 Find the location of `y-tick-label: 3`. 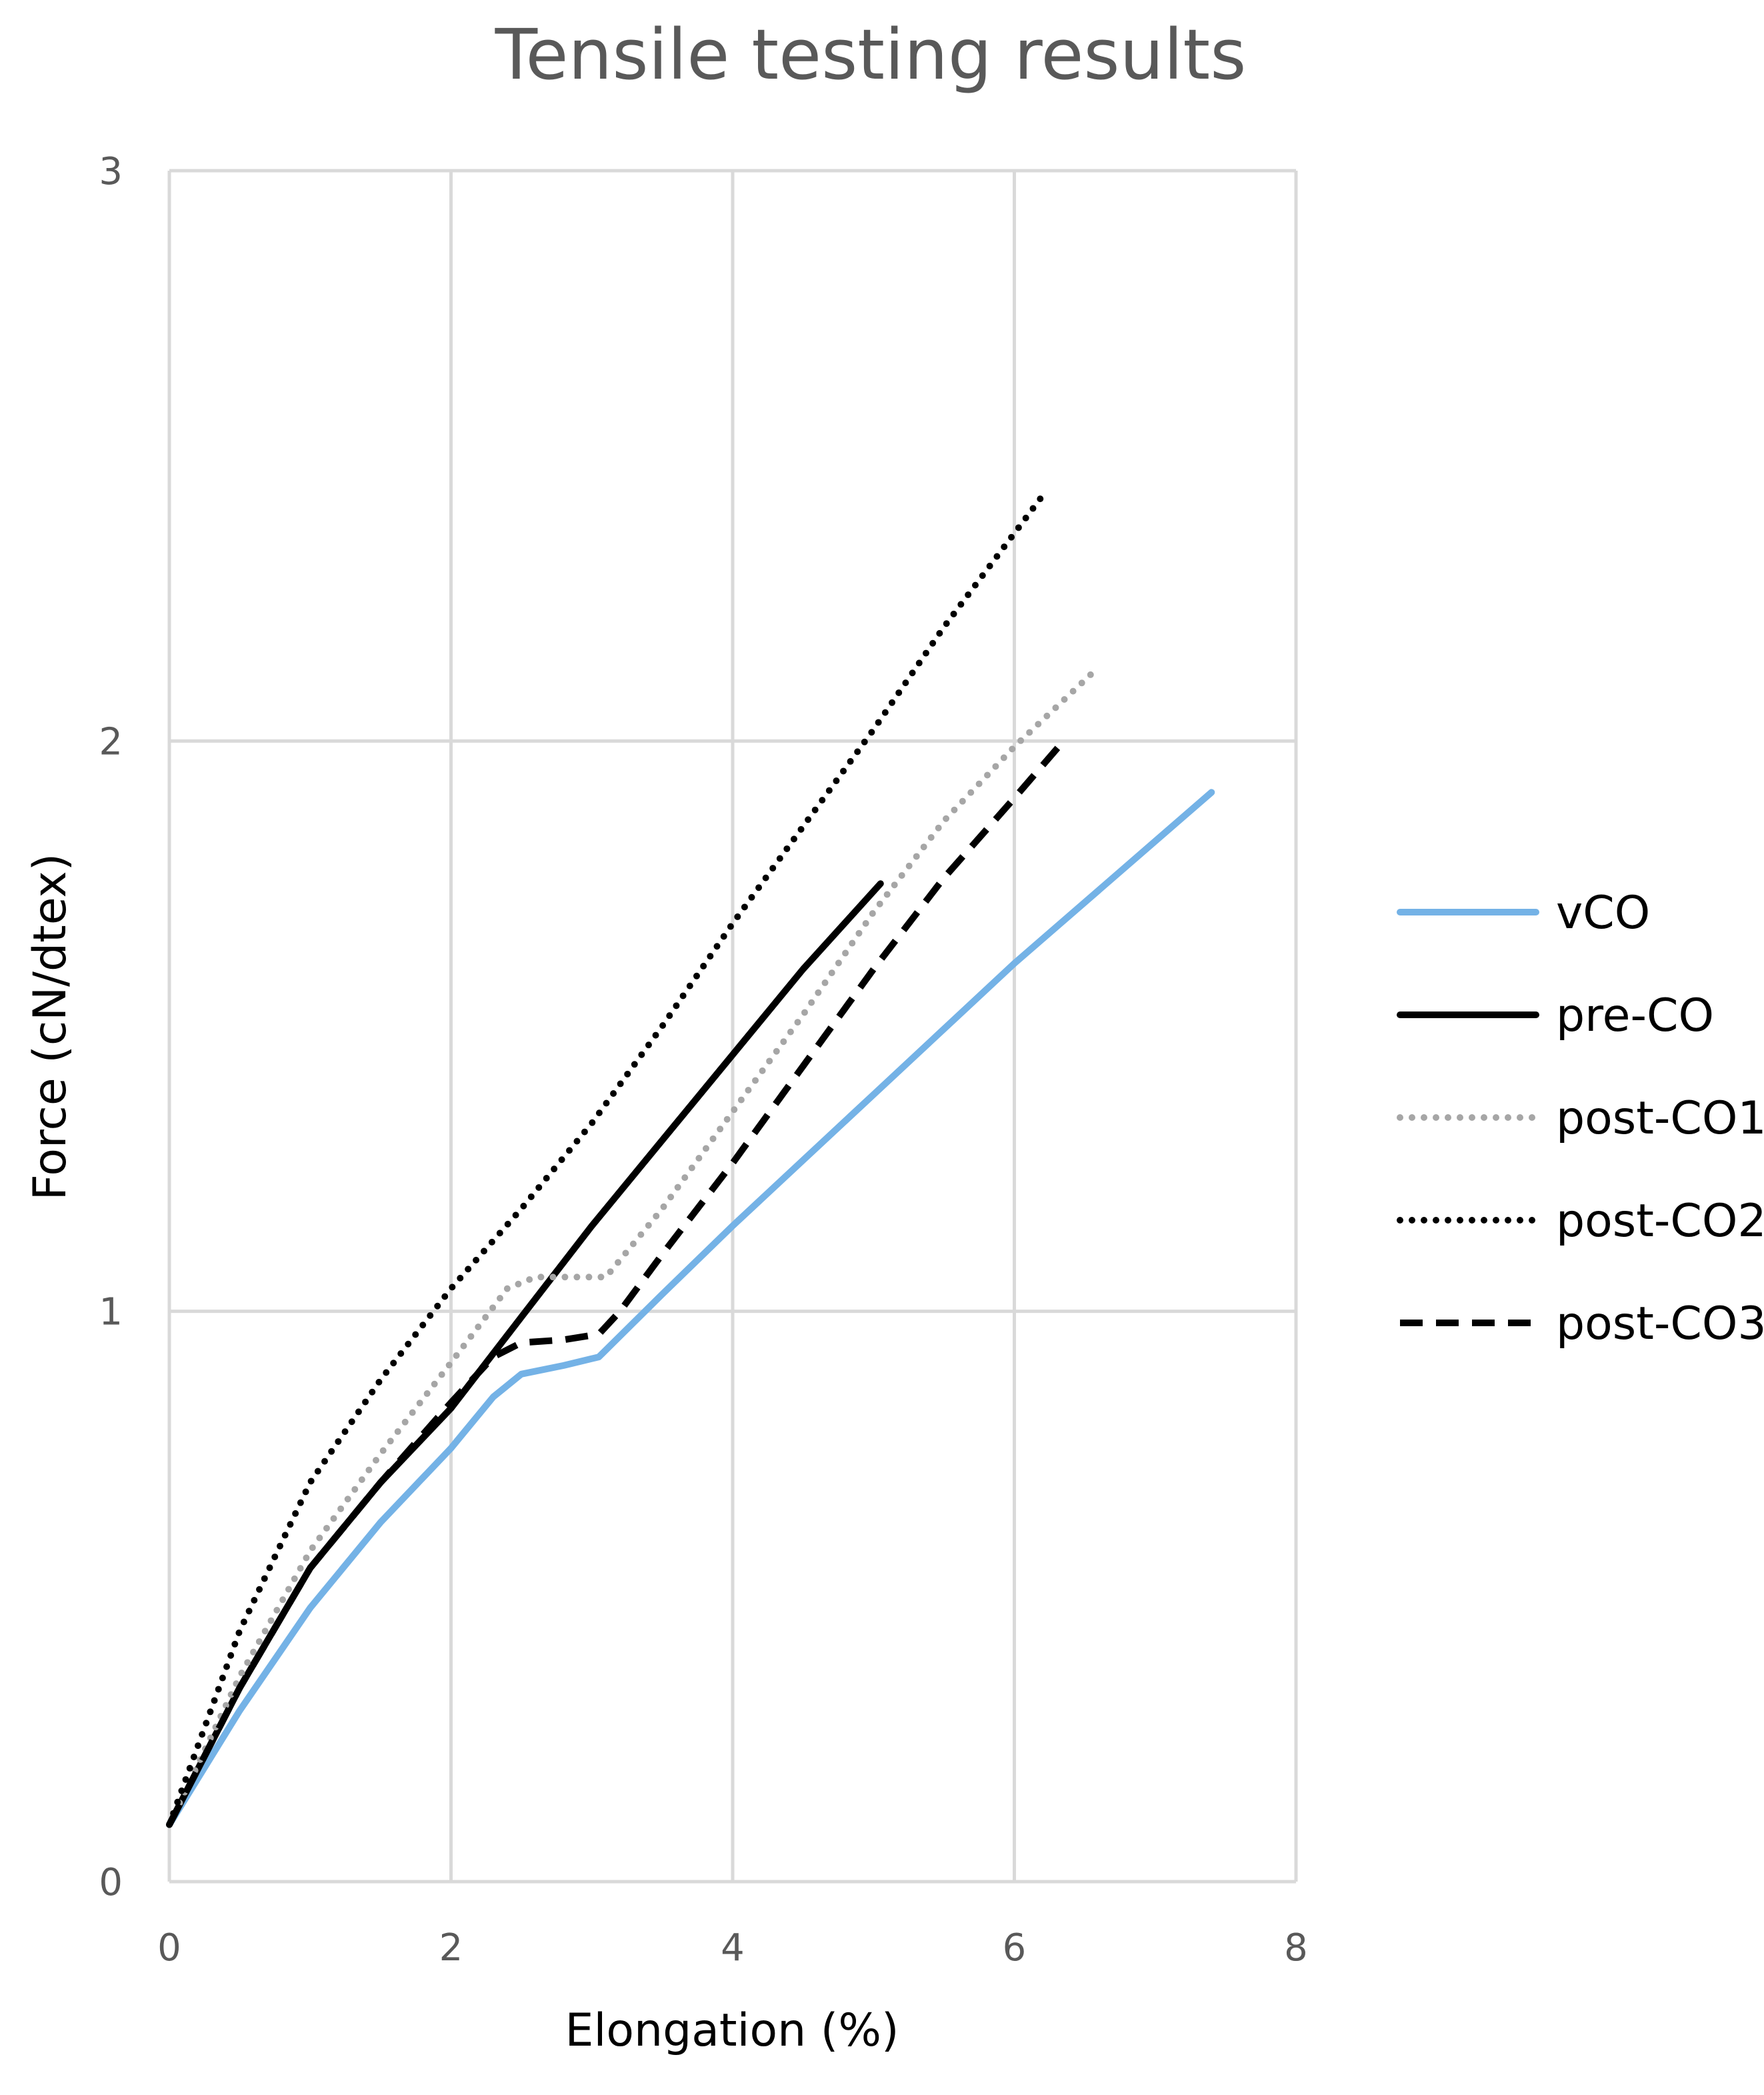

y-tick-label: 3 is located at coordinates (111, 171).